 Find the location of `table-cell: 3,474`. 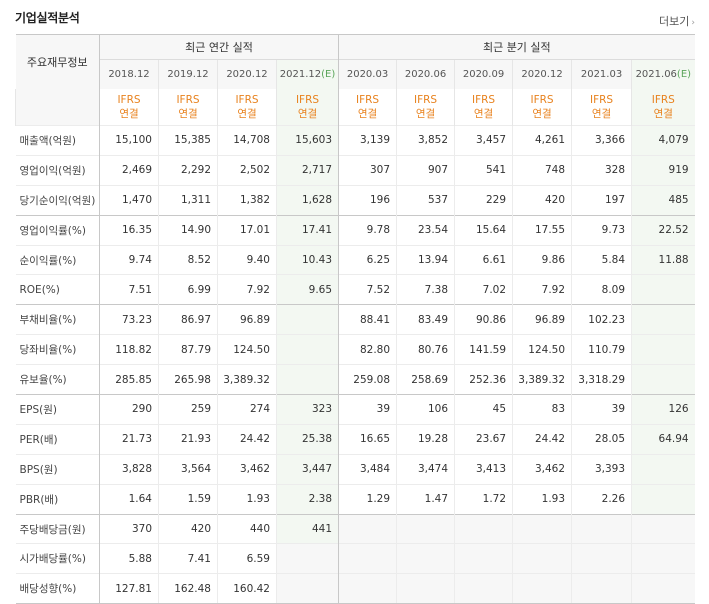

table-cell: 3,474 is located at coordinates (425, 469).